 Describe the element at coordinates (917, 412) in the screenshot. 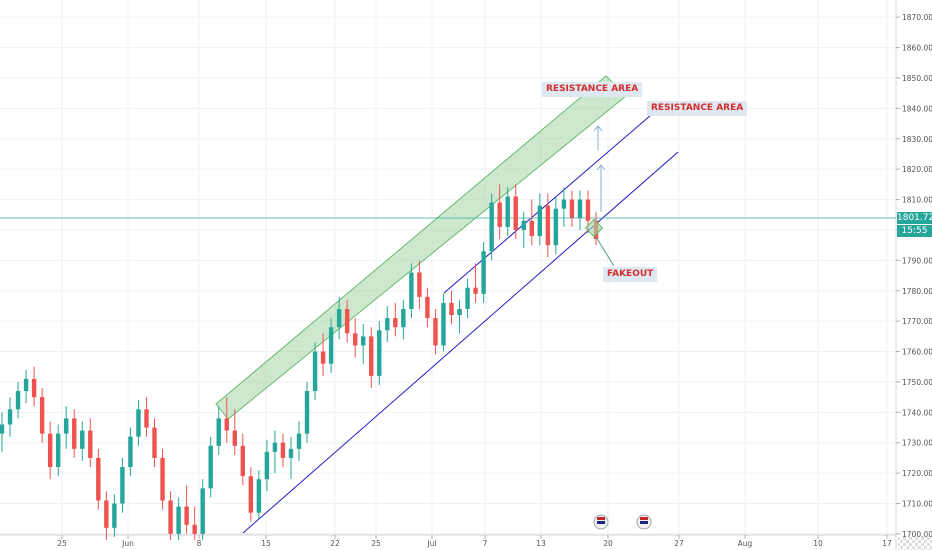

I see `y-tick-label: 1740.000` at that location.